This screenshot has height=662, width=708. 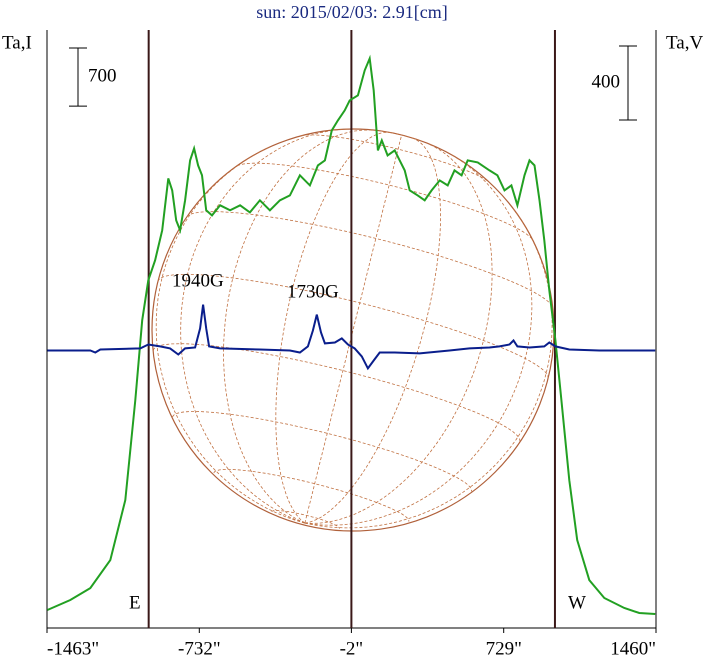 I want to click on annotation: 1940G, so click(x=198, y=280).